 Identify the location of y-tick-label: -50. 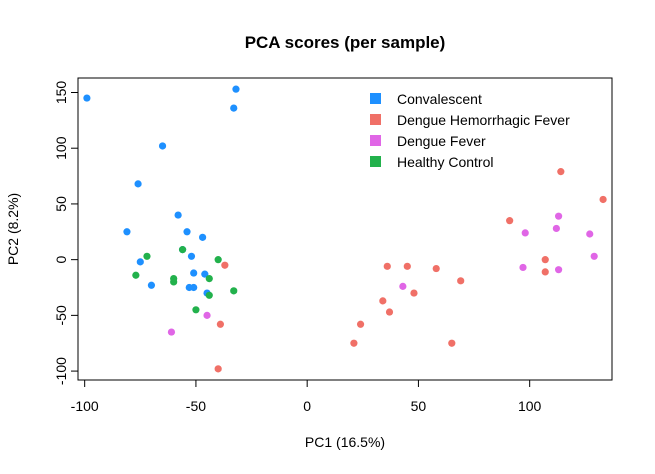
(61, 315).